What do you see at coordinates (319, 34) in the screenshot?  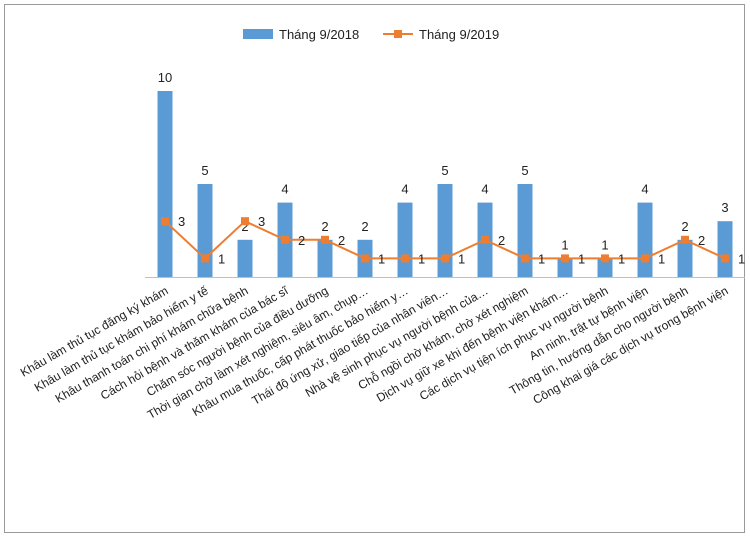 I see `legend-label: Tháng 9/2018` at bounding box center [319, 34].